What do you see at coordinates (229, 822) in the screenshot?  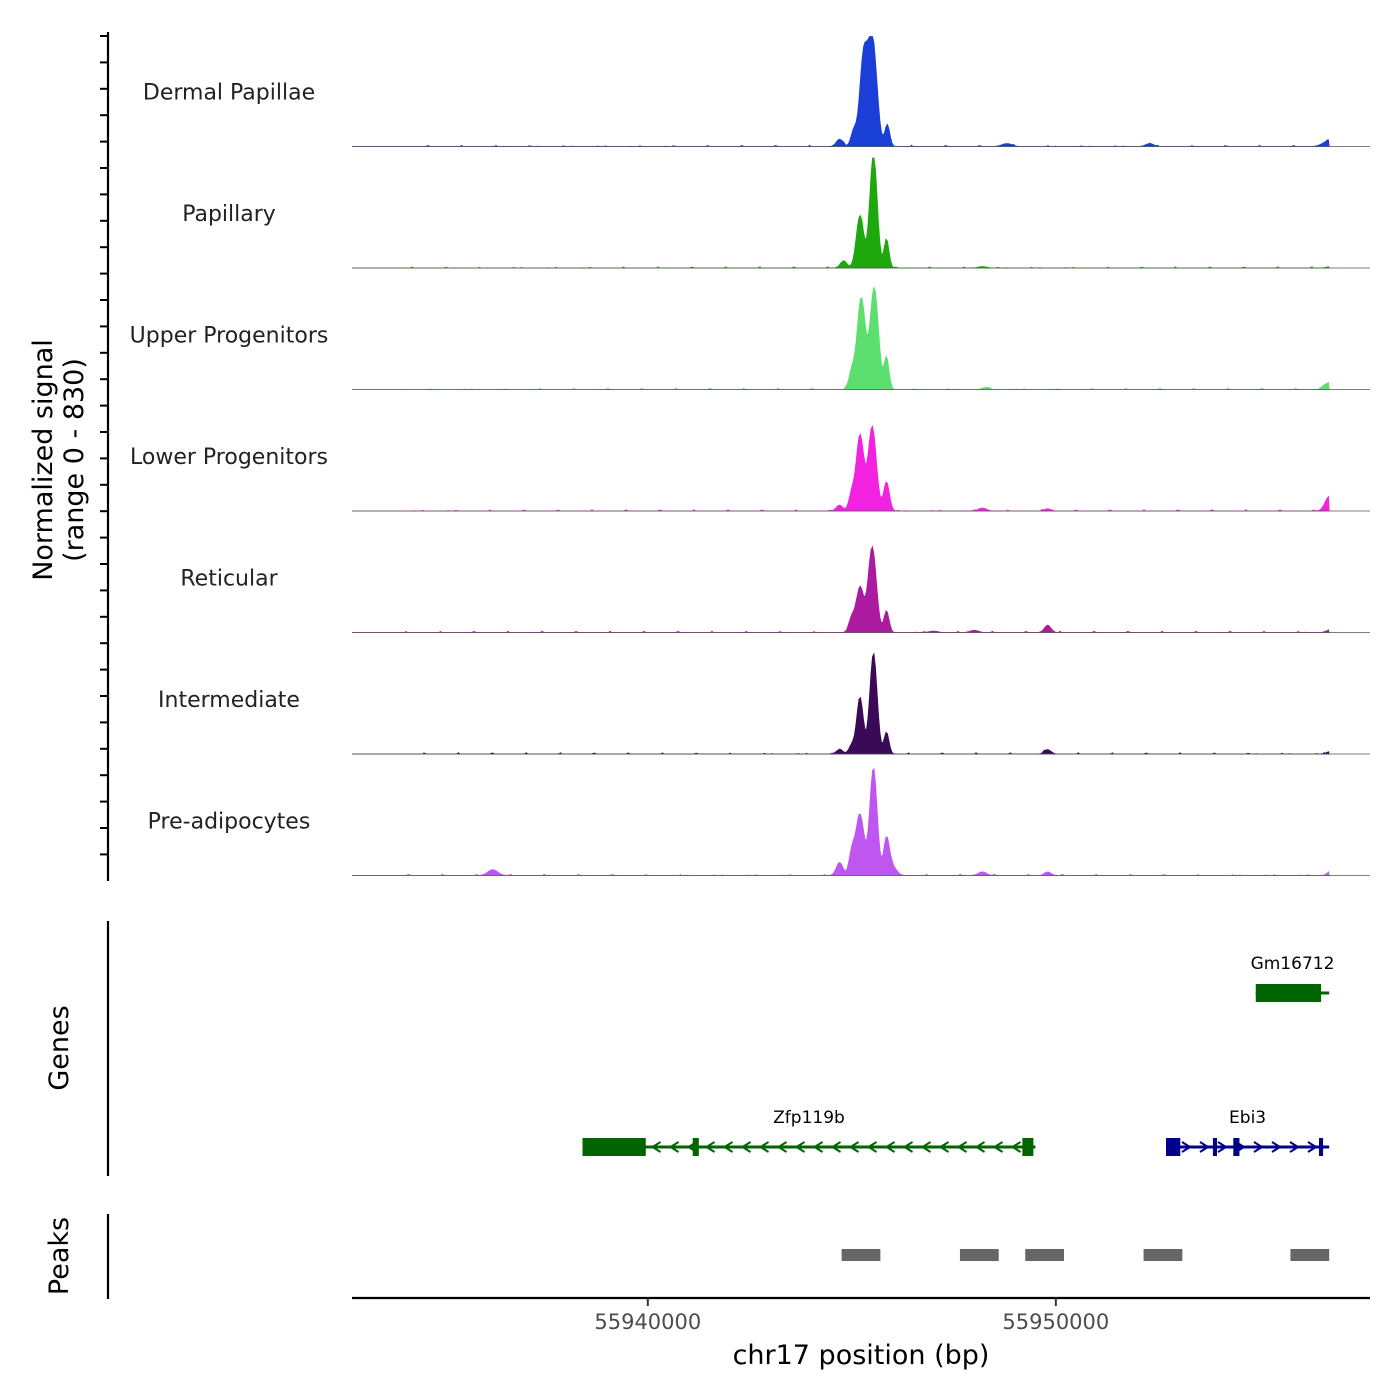 I see `track-label: Pre-adipocytes` at bounding box center [229, 822].